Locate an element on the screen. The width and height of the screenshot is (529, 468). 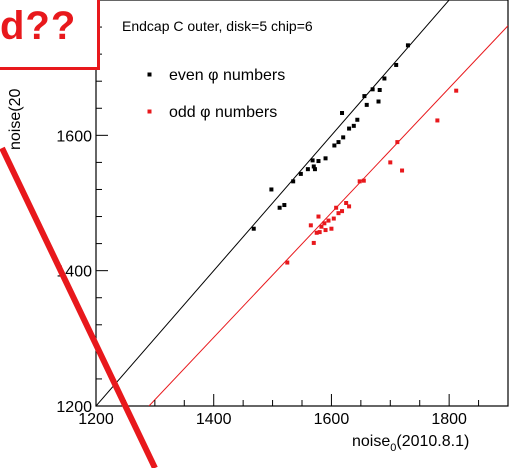
legend-label-odd: odd φ numbers is located at coordinates (223, 112).